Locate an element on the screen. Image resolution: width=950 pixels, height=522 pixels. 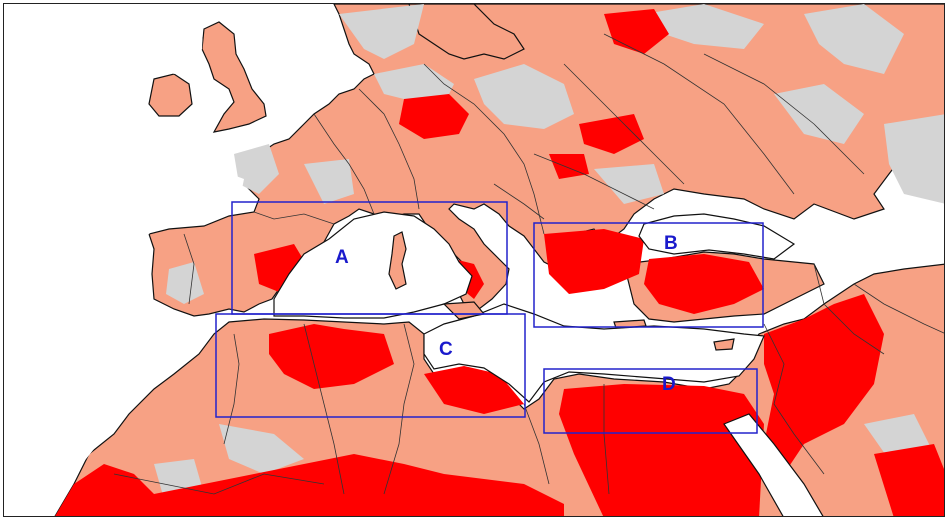
black-sea is located at coordinates (717, 236).